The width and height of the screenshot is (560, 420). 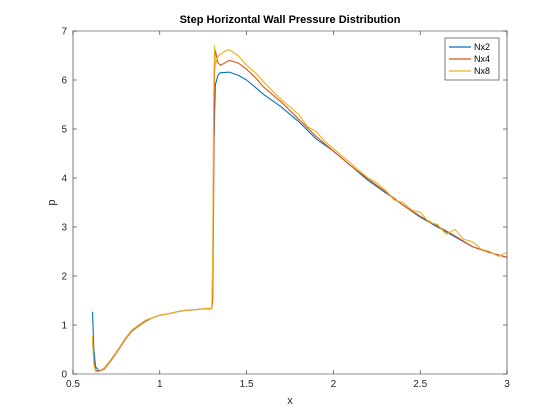 What do you see at coordinates (507, 384) in the screenshot?
I see `x-tick-label: 3` at bounding box center [507, 384].